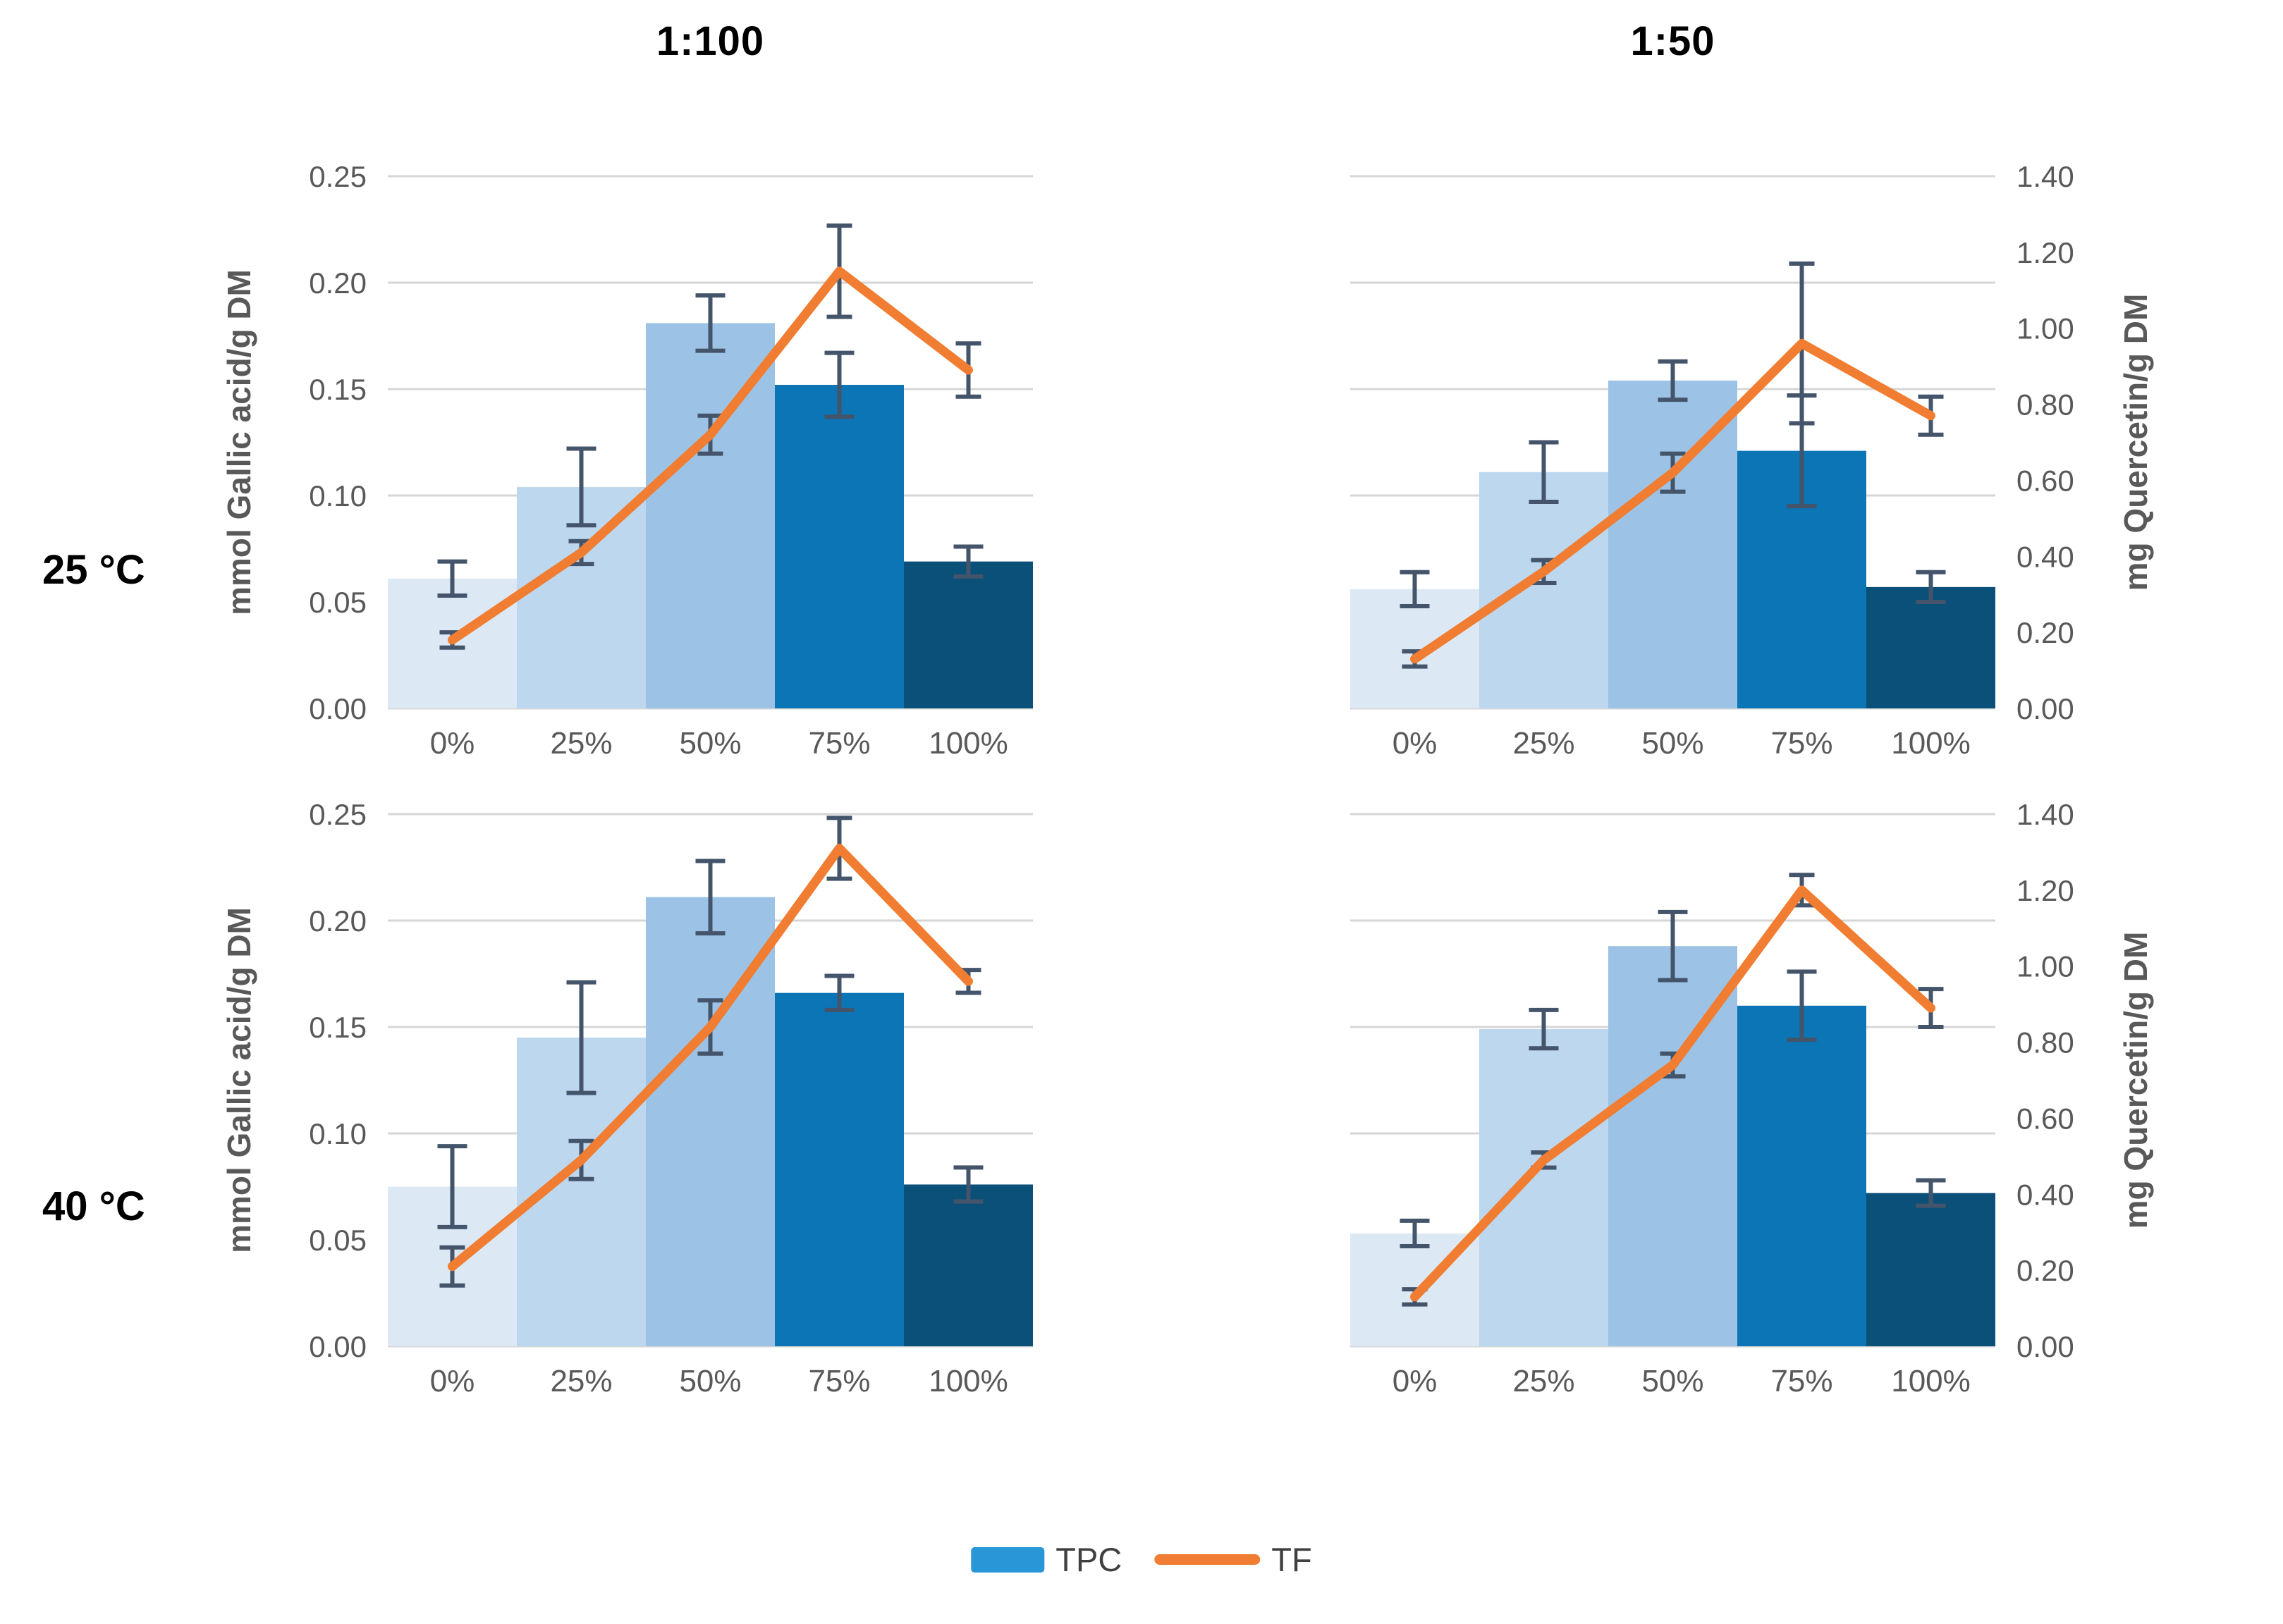 This screenshot has height=1624, width=2283. What do you see at coordinates (1088, 1559) in the screenshot?
I see `legend-label-tpc: TPC` at bounding box center [1088, 1559].